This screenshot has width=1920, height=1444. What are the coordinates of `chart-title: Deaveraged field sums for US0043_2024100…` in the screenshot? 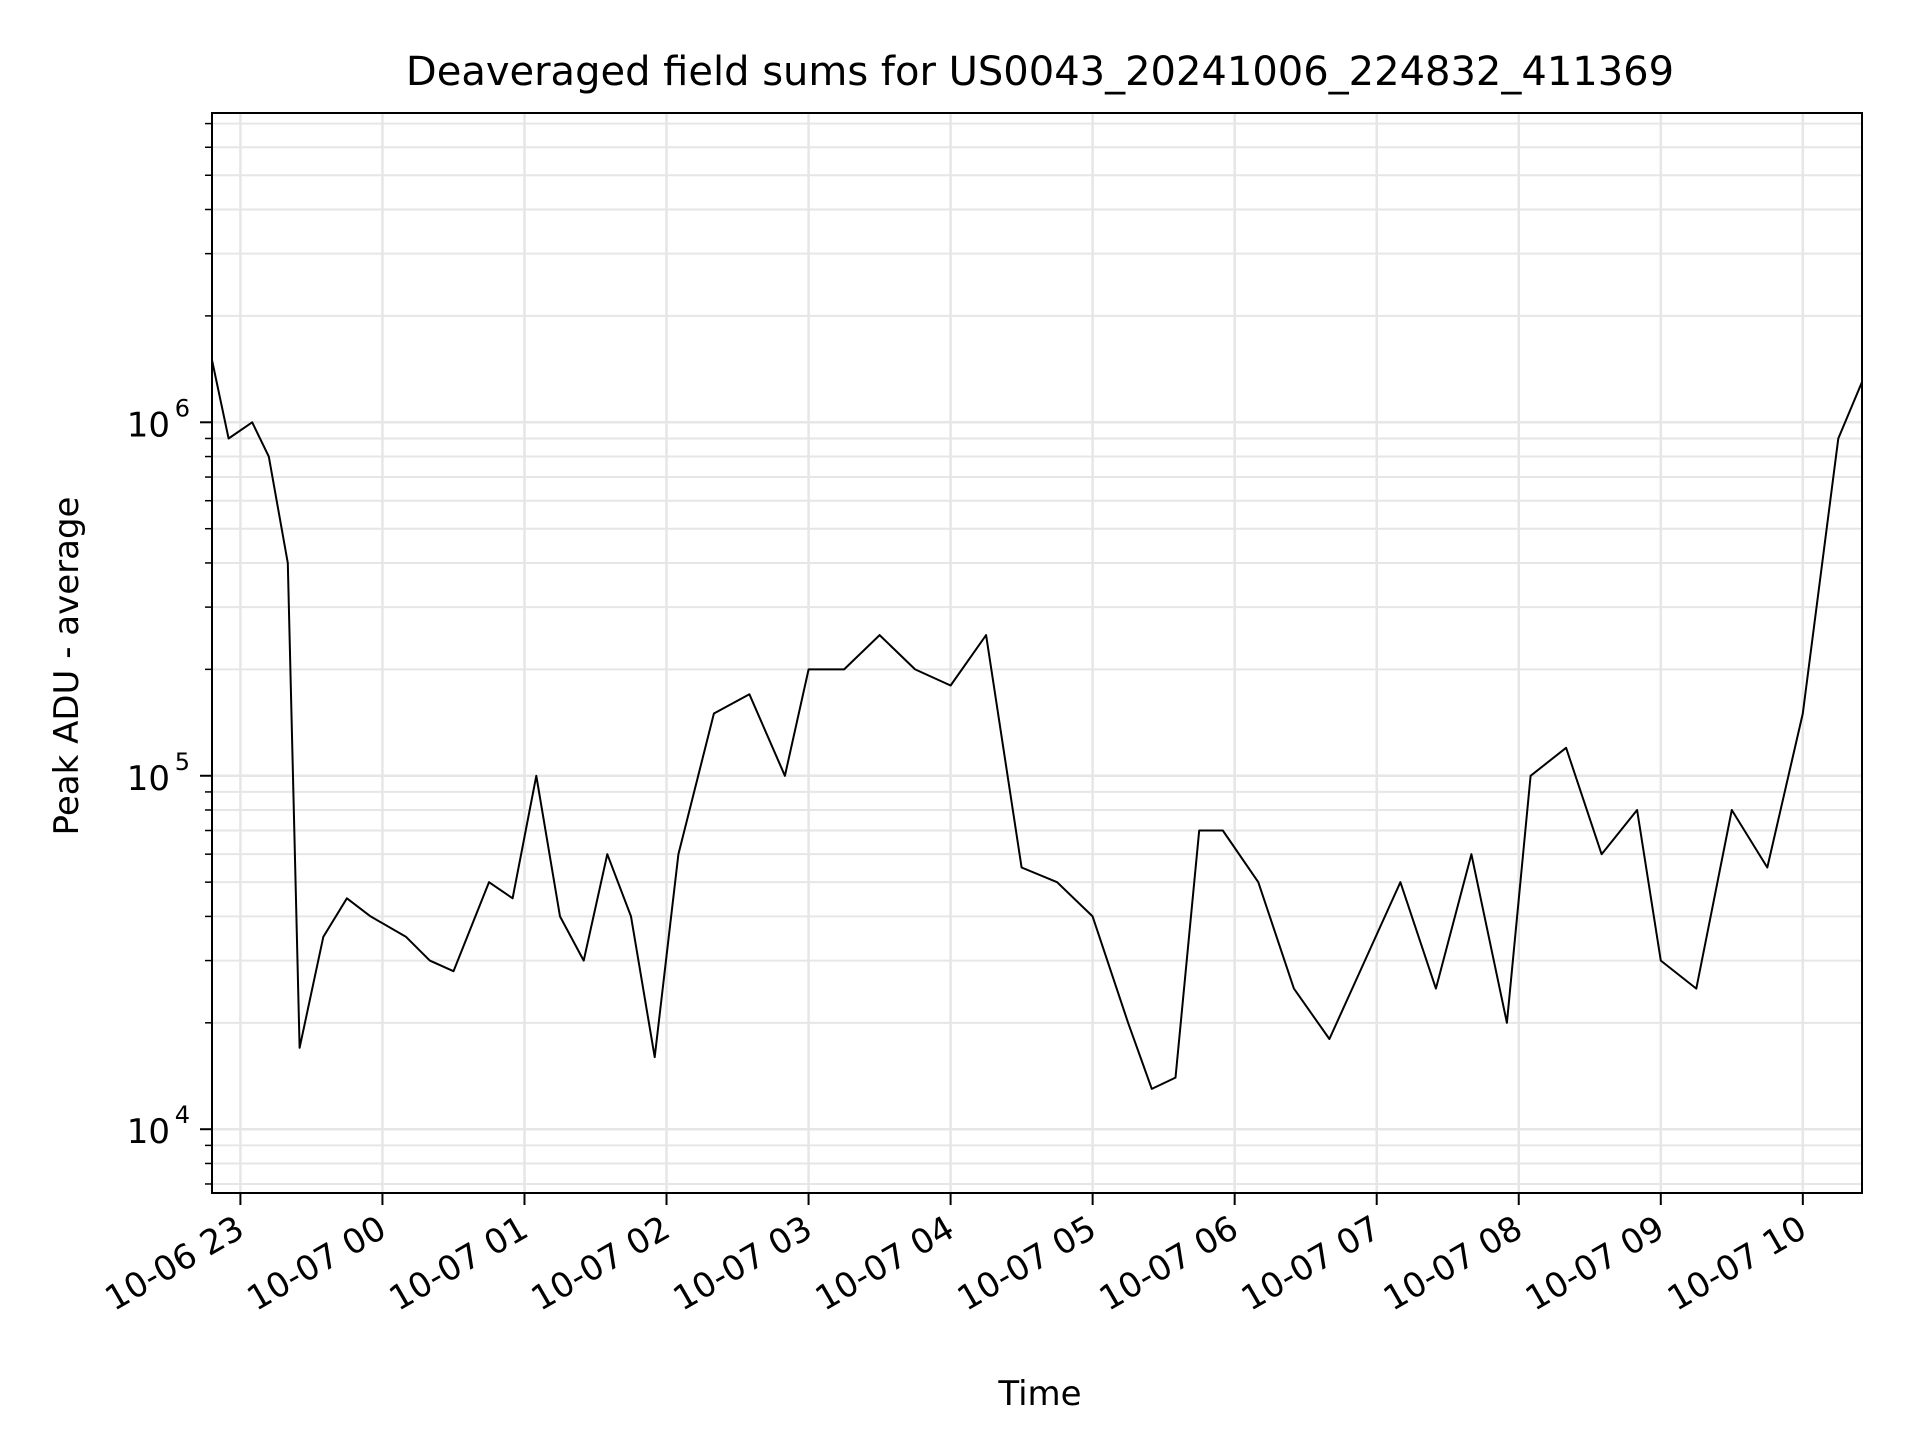 It's located at (1040, 72).